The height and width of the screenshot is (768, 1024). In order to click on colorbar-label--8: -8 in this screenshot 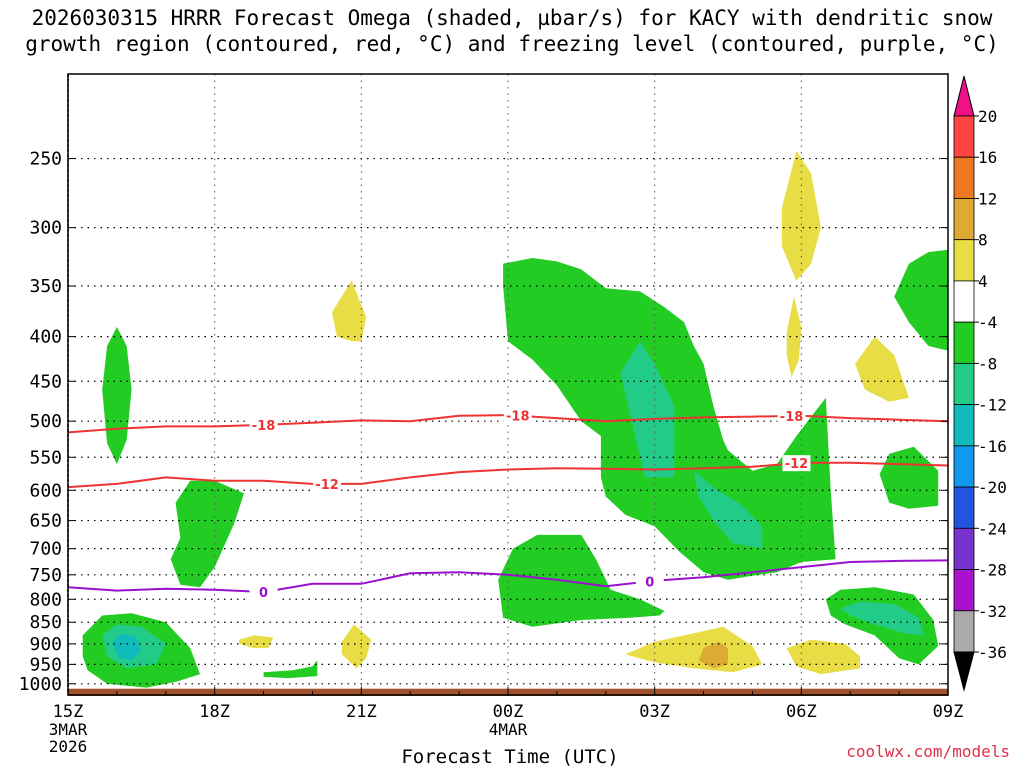, I will do `click(987, 363)`.